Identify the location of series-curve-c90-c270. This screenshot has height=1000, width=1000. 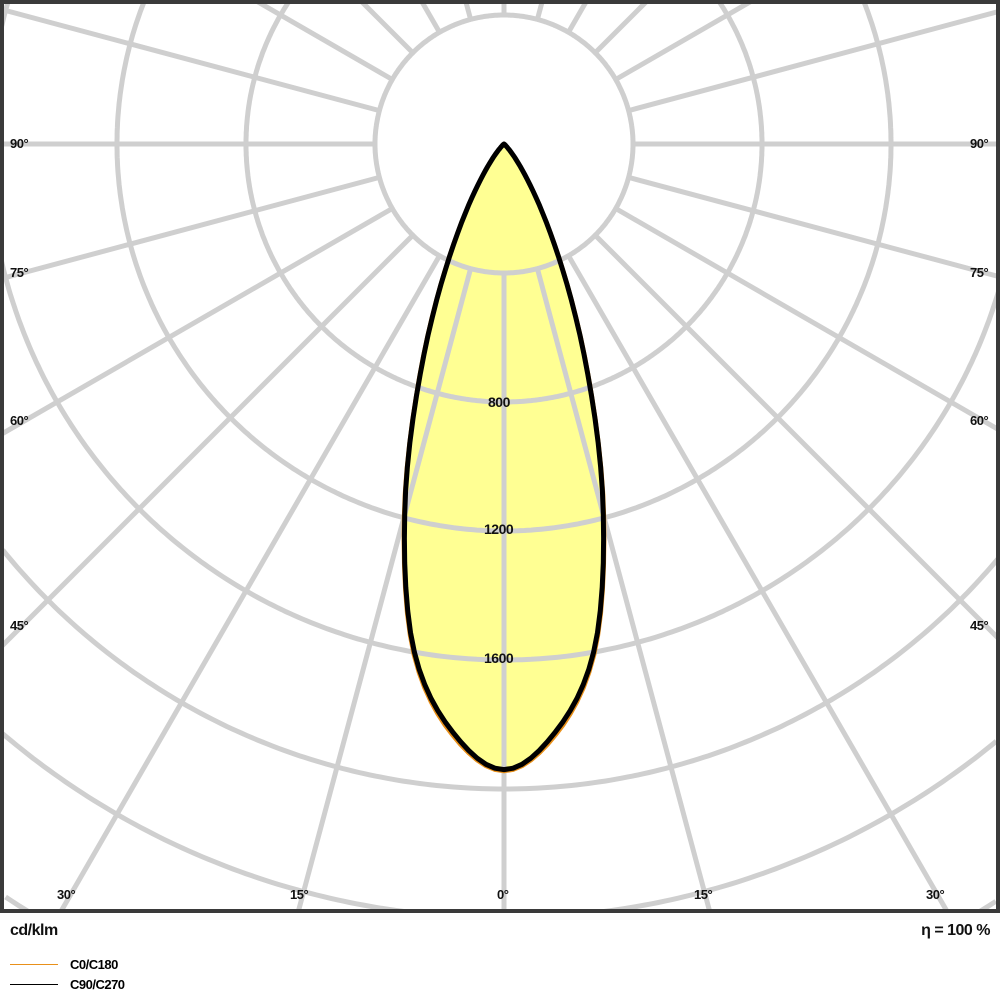
(504, 457).